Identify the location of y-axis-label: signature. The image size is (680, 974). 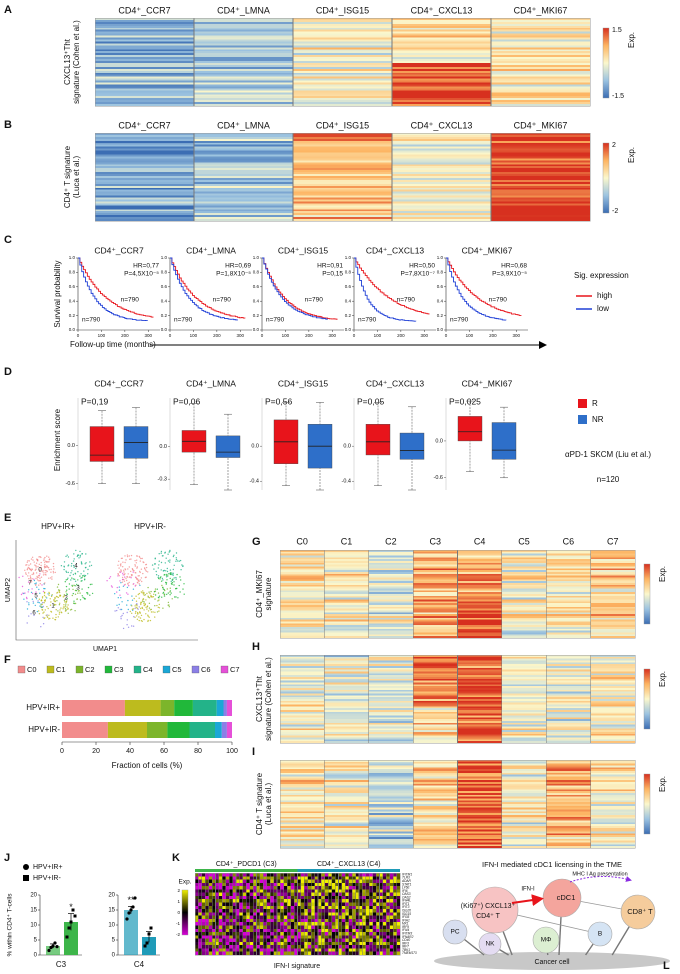
(268, 593).